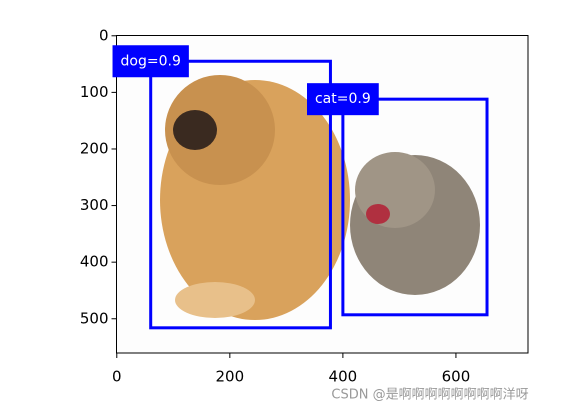  Describe the element at coordinates (94, 318) in the screenshot. I see `y-tick-label: 500` at that location.